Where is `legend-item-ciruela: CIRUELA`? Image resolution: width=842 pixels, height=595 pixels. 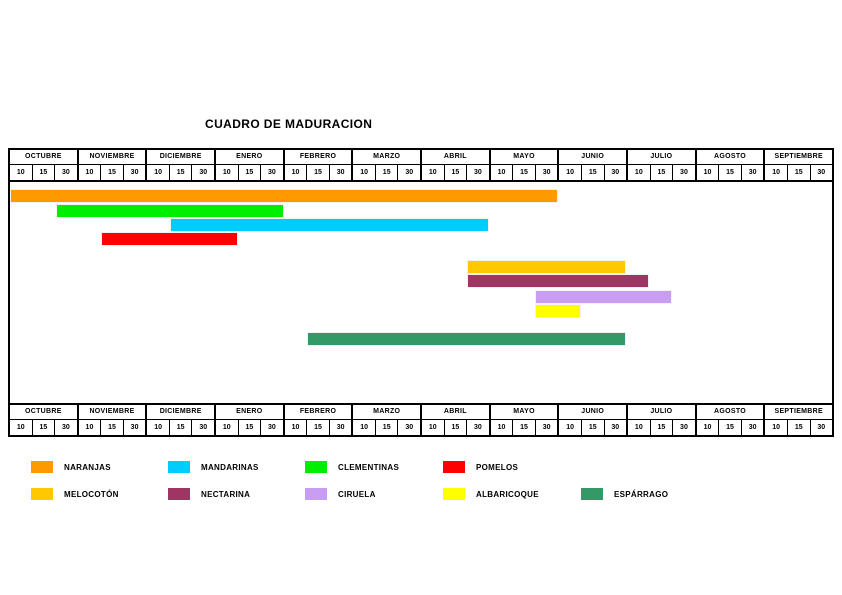 legend-item-ciruela: CIRUELA is located at coordinates (340, 494).